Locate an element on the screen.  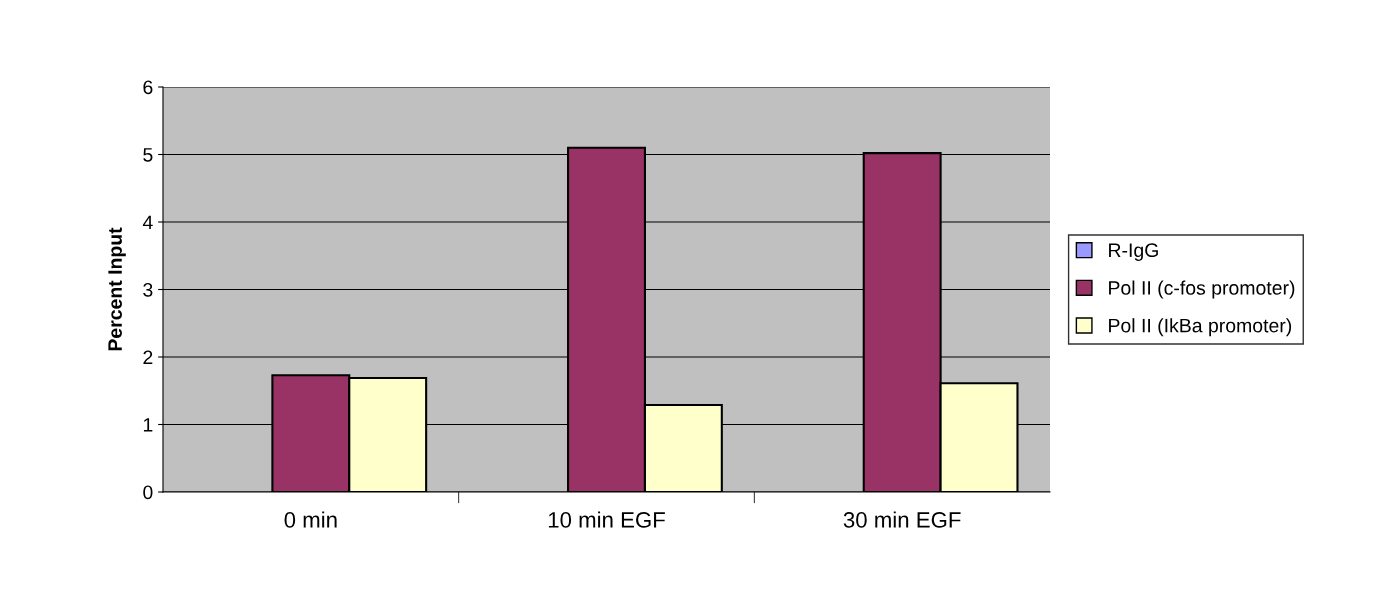
x-tick-label: 10 min EGF is located at coordinates (606, 519).